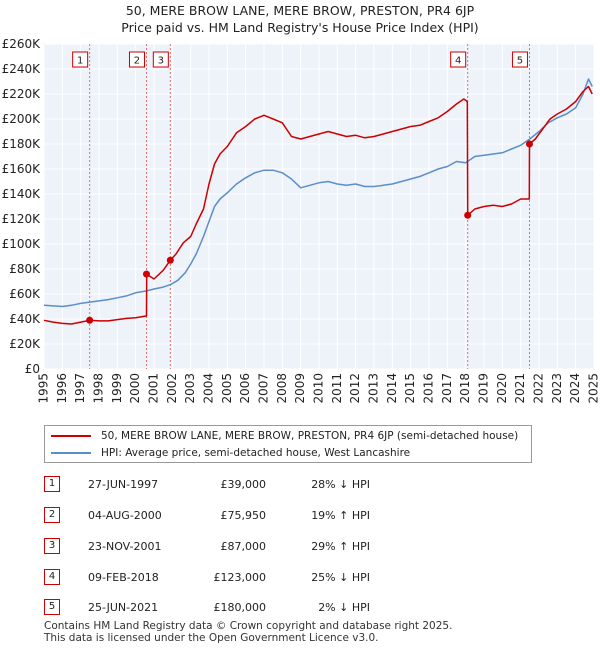 This screenshot has height=650, width=600. What do you see at coordinates (71, 436) in the screenshot?
I see `legend-swatch-property` at bounding box center [71, 436].